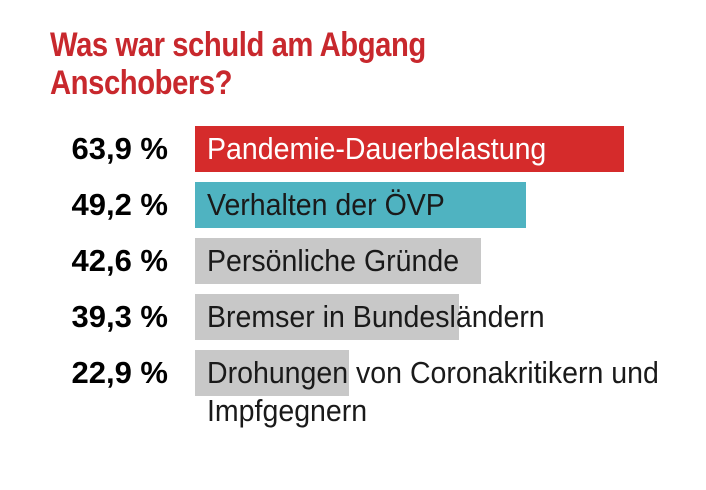  I want to click on bar-row: 42,6 % Persönliche Gründe, so click(353, 261).